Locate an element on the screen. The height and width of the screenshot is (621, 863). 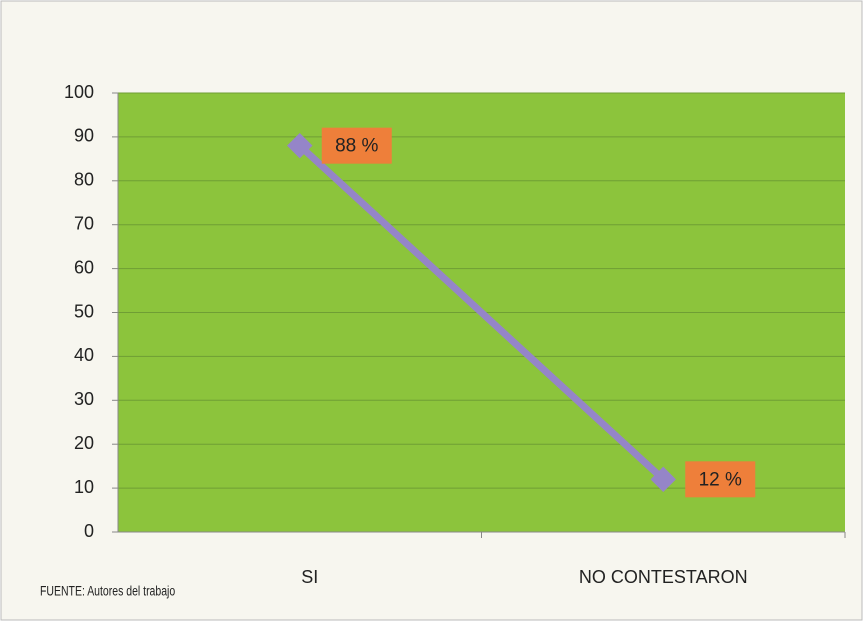
y-tick-label: 80 is located at coordinates (84, 180).